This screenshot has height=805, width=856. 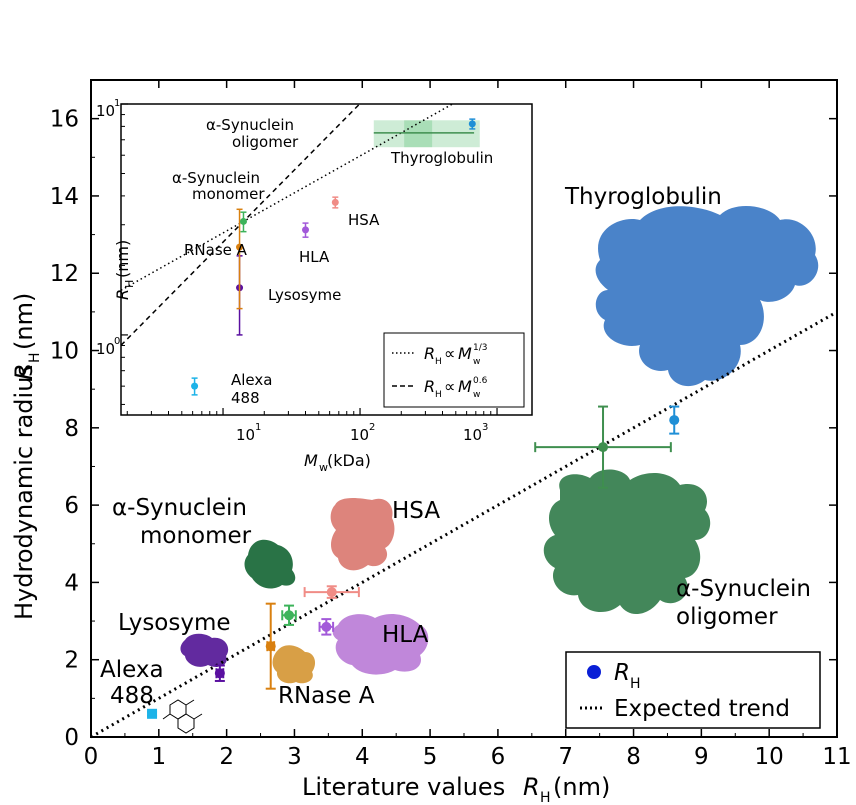 I want to click on alexa-label-line1: Alexa, so click(x=132, y=670).